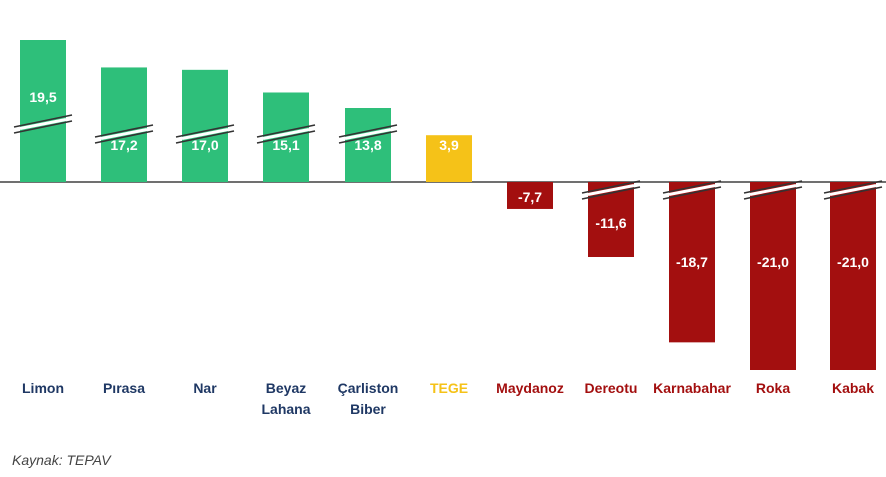 The image size is (886, 477). Describe the element at coordinates (773, 388) in the screenshot. I see `category-label-10: Roka` at that location.